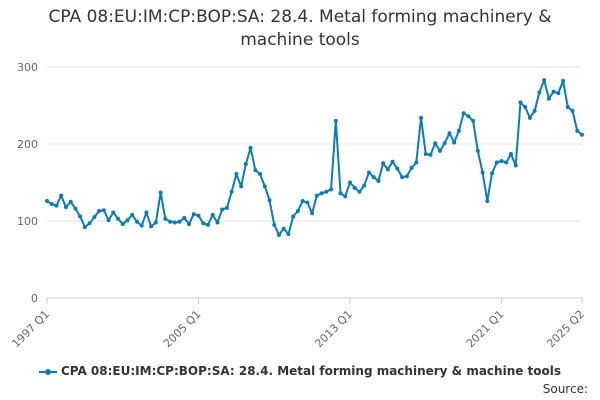 This screenshot has height=400, width=600. What do you see at coordinates (182, 329) in the screenshot?
I see `x-tick-label: 2005 Q1` at bounding box center [182, 329].